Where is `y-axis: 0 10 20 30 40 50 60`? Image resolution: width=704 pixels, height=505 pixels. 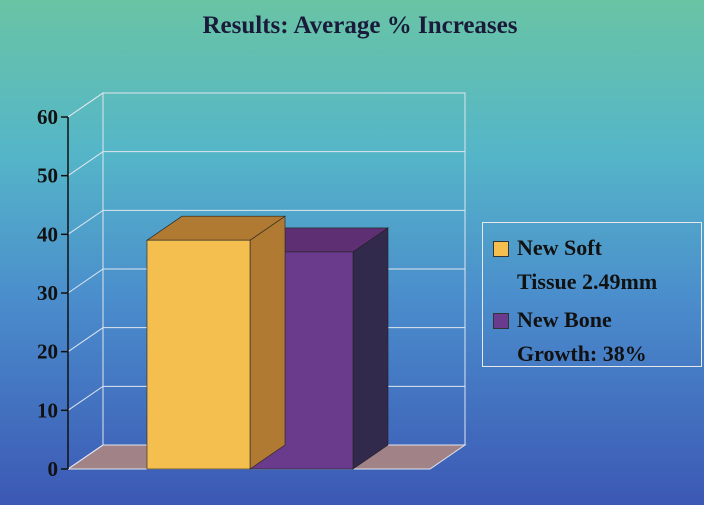
y-axis: 0 10 20 30 40 50 60 is located at coordinates (53, 293).